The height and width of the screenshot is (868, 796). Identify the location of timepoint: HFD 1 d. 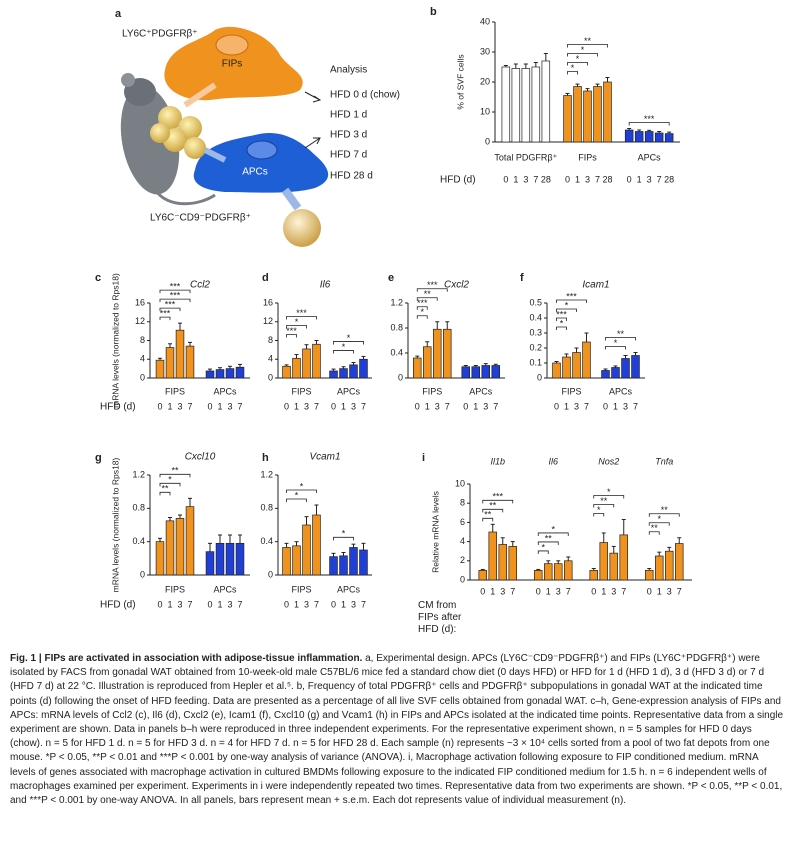
(348, 115).